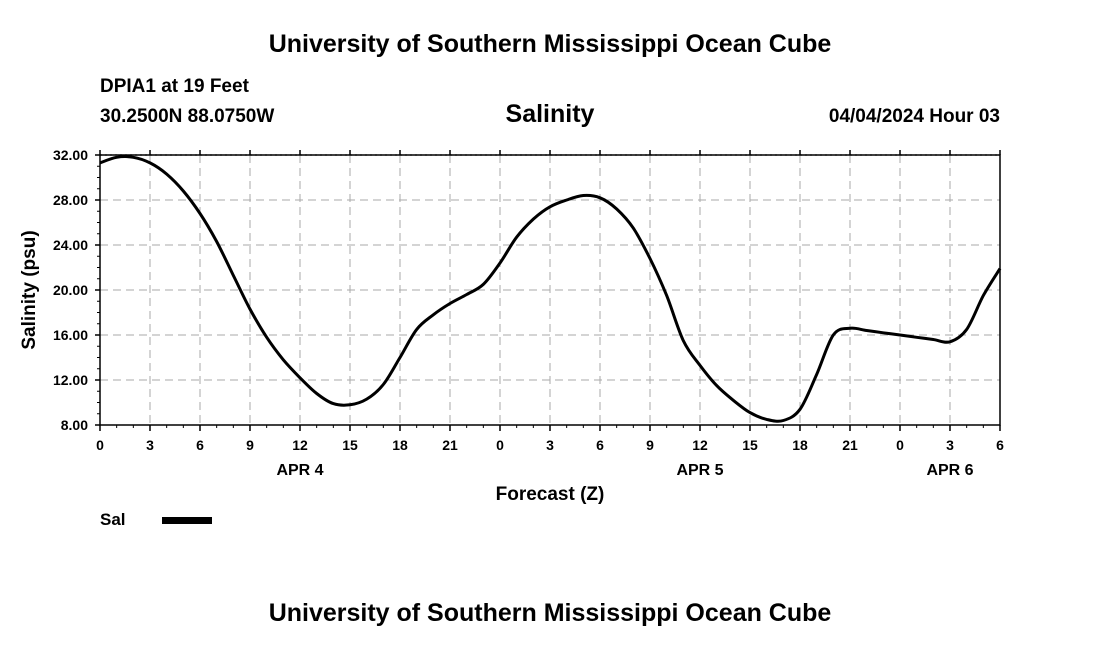 The width and height of the screenshot is (1100, 650). Describe the element at coordinates (70, 380) in the screenshot. I see `y-tick-label: 12.00` at that location.